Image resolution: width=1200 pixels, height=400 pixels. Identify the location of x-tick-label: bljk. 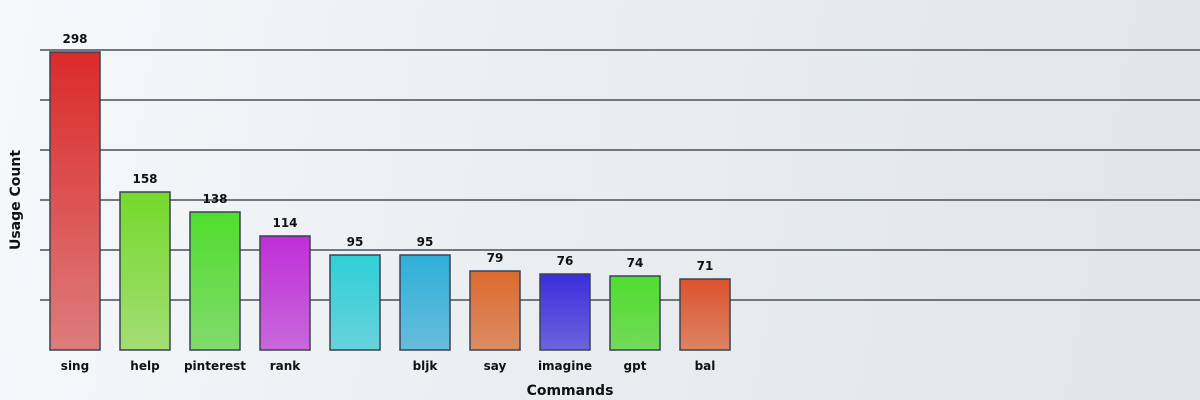
(426, 366).